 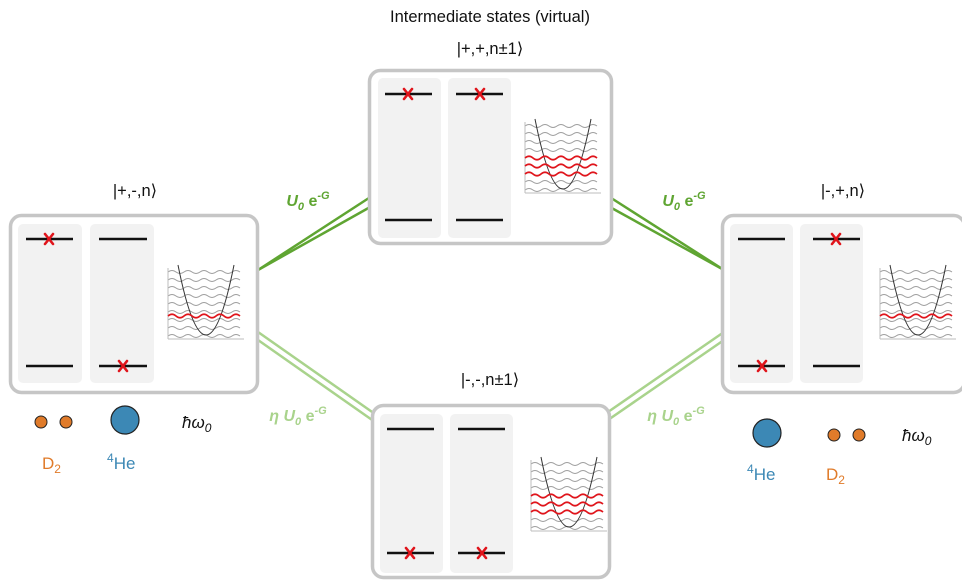 I want to click on state-left-column-he, so click(x=122, y=303).